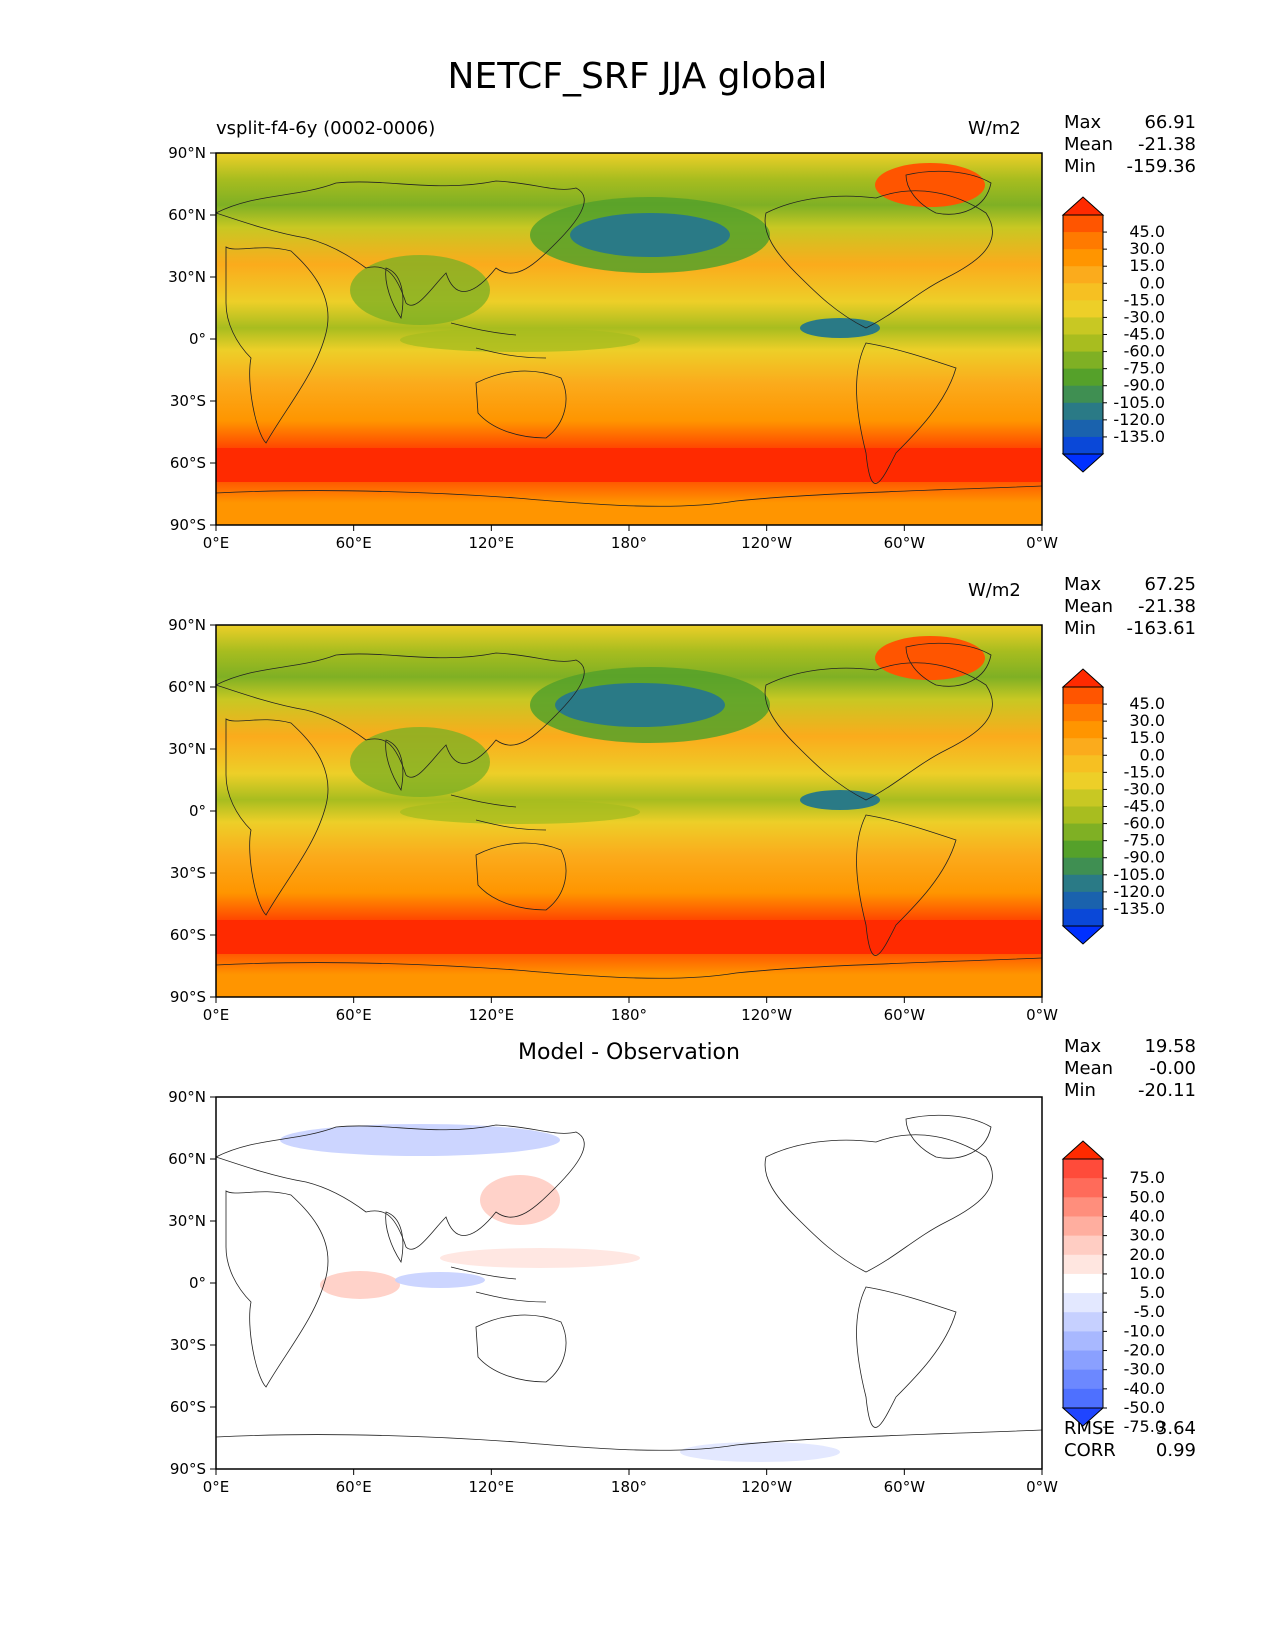 Image resolution: width=1275 pixels, height=1650 pixels. Describe the element at coordinates (440, 1280) in the screenshot. I see `panel3-io-neg` at that location.